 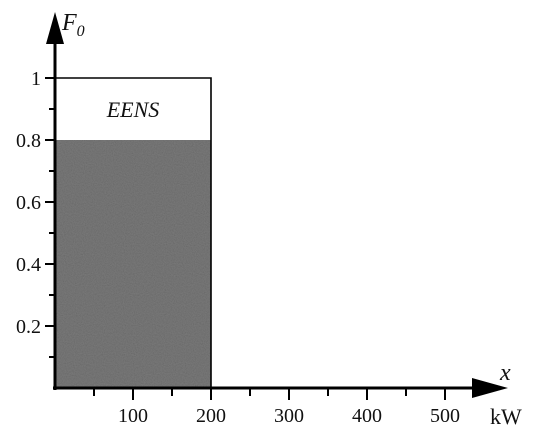 I want to click on x-axis-unit: kW, so click(x=506, y=416).